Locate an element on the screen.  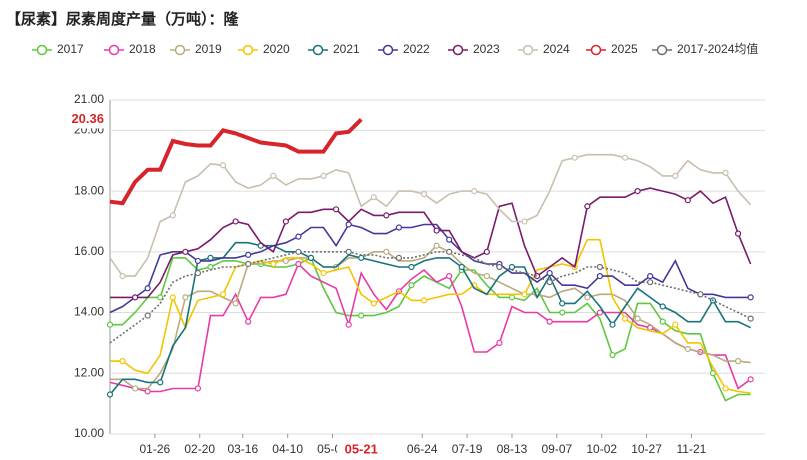
series is located at coordinates (236, 161).